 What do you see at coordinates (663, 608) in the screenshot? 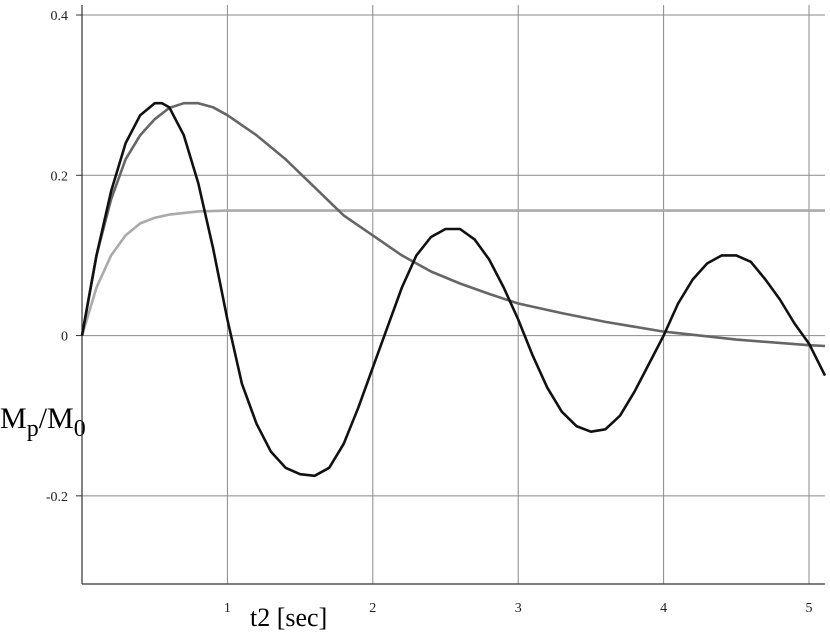
I see `x-tick-label: 4` at bounding box center [663, 608].